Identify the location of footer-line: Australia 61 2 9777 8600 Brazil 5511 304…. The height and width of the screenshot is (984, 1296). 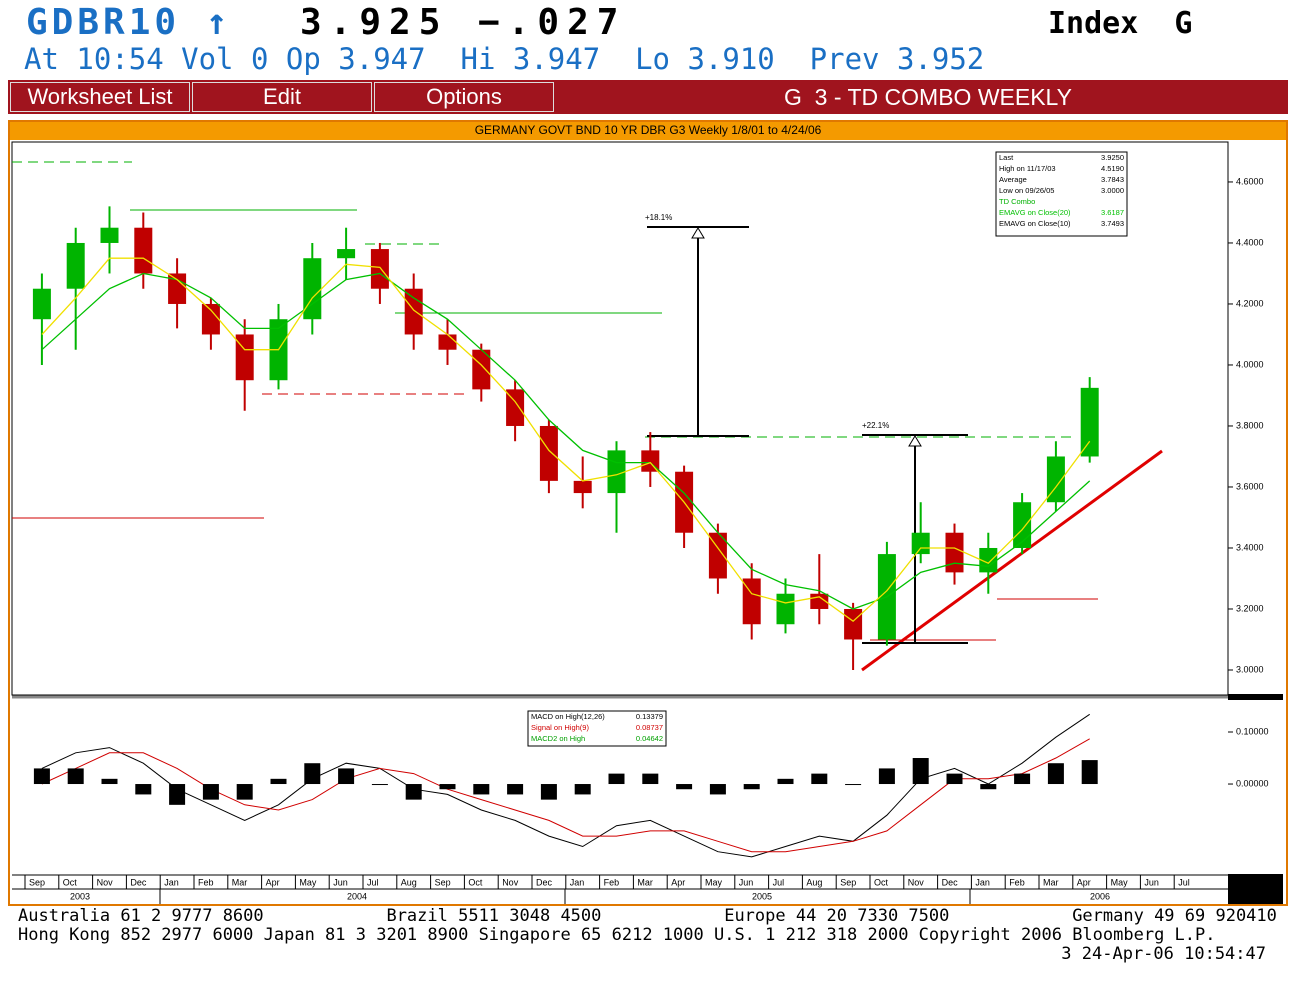
(647, 916).